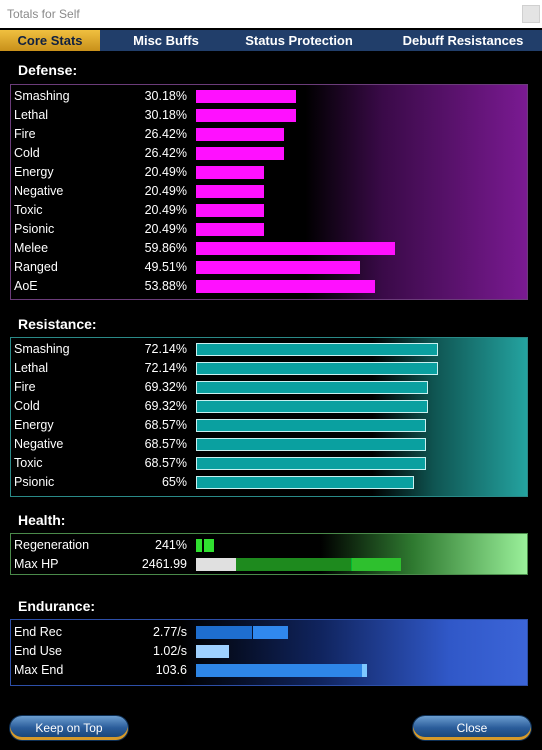  Describe the element at coordinates (531, 14) in the screenshot. I see `window-close-icon` at that location.